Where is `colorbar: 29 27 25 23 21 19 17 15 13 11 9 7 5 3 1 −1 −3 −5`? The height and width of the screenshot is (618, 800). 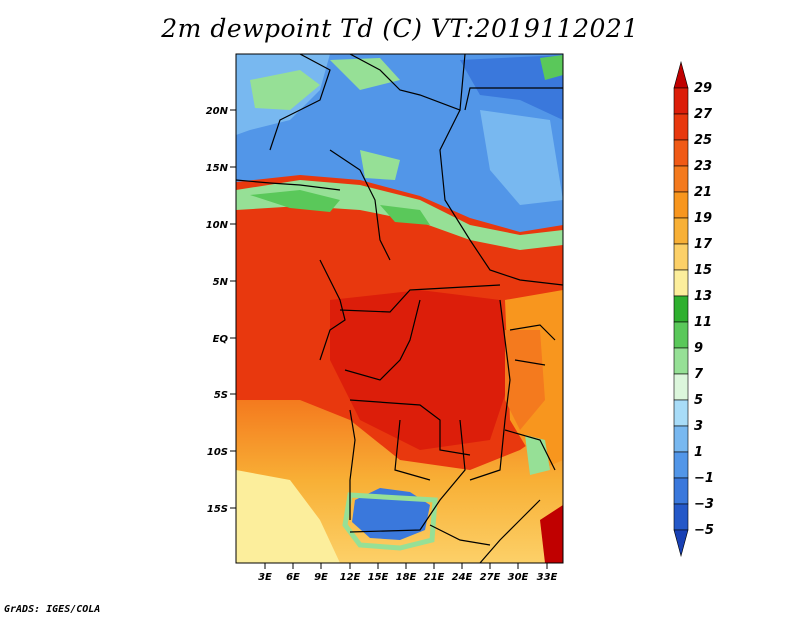
colorbar: 29 27 25 23 21 19 17 15 13 11 9 7 5 3 1 −1 −3 −5 is located at coordinates (693, 309).